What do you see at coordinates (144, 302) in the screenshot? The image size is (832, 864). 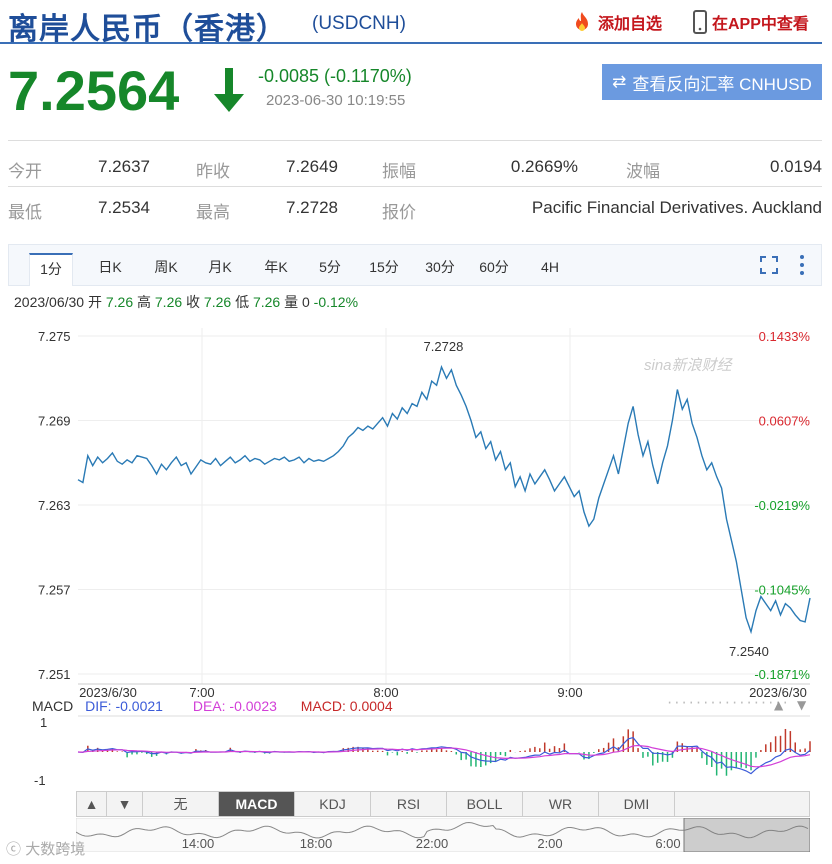 I see `bar-high-label: 高` at bounding box center [144, 302].